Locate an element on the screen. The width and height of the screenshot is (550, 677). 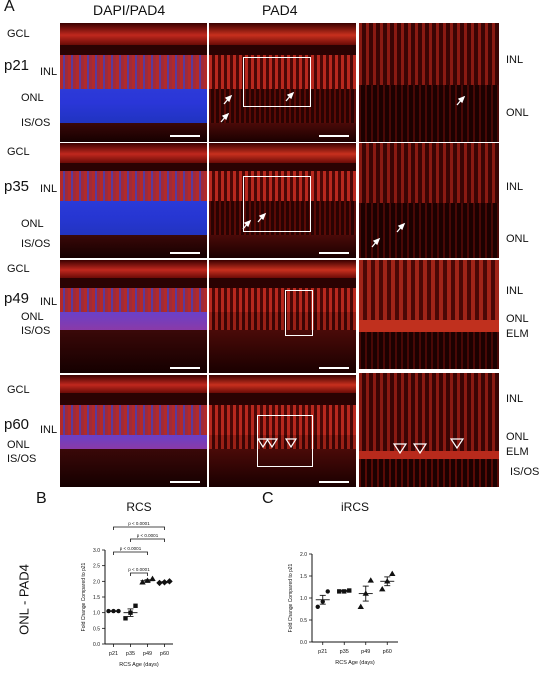
col-title-merge: DAPI/PAD4 is located at coordinates (129, 10).